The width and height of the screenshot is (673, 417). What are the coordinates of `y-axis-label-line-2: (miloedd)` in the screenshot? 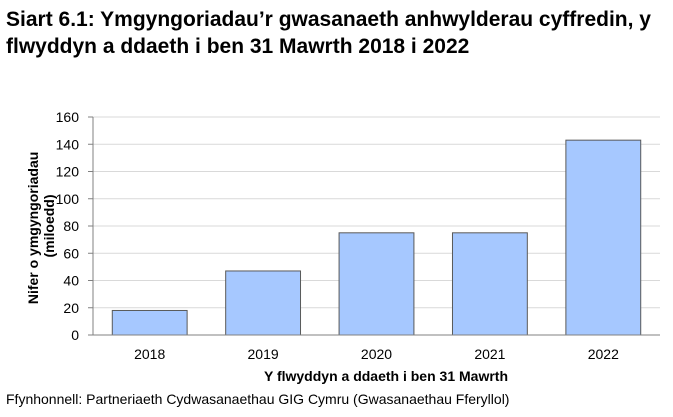 It's located at (49, 226).